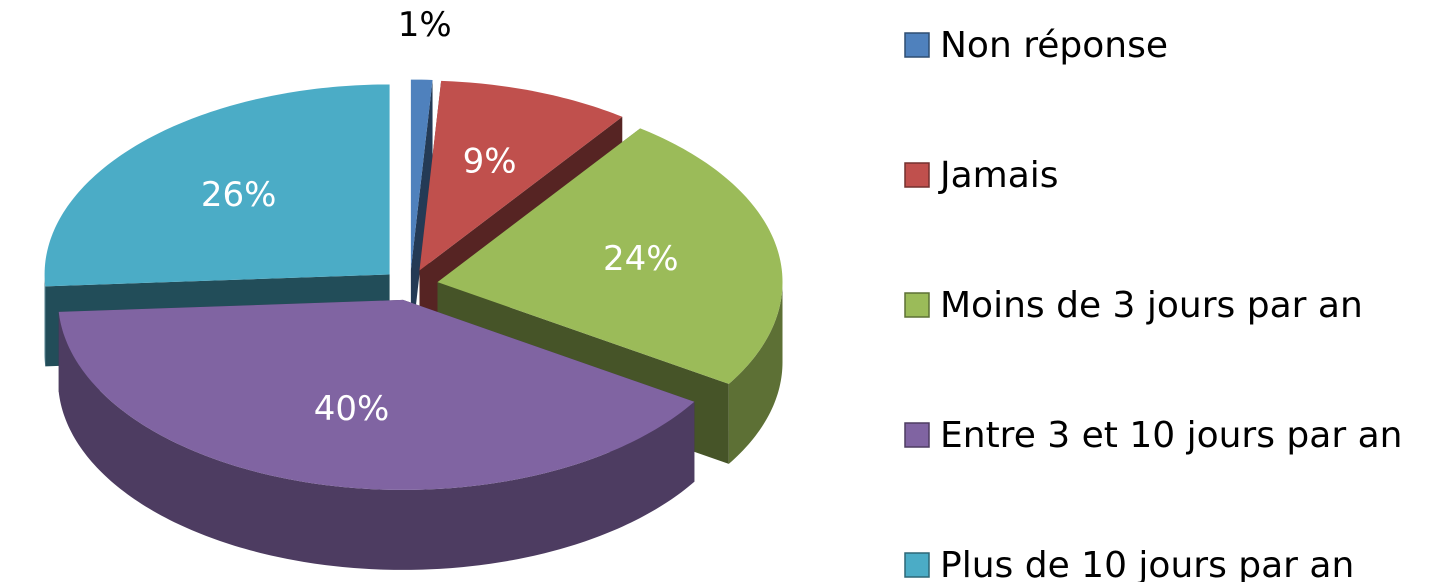  What do you see at coordinates (1054, 45) in the screenshot?
I see `legend-label: Non réponse` at bounding box center [1054, 45].